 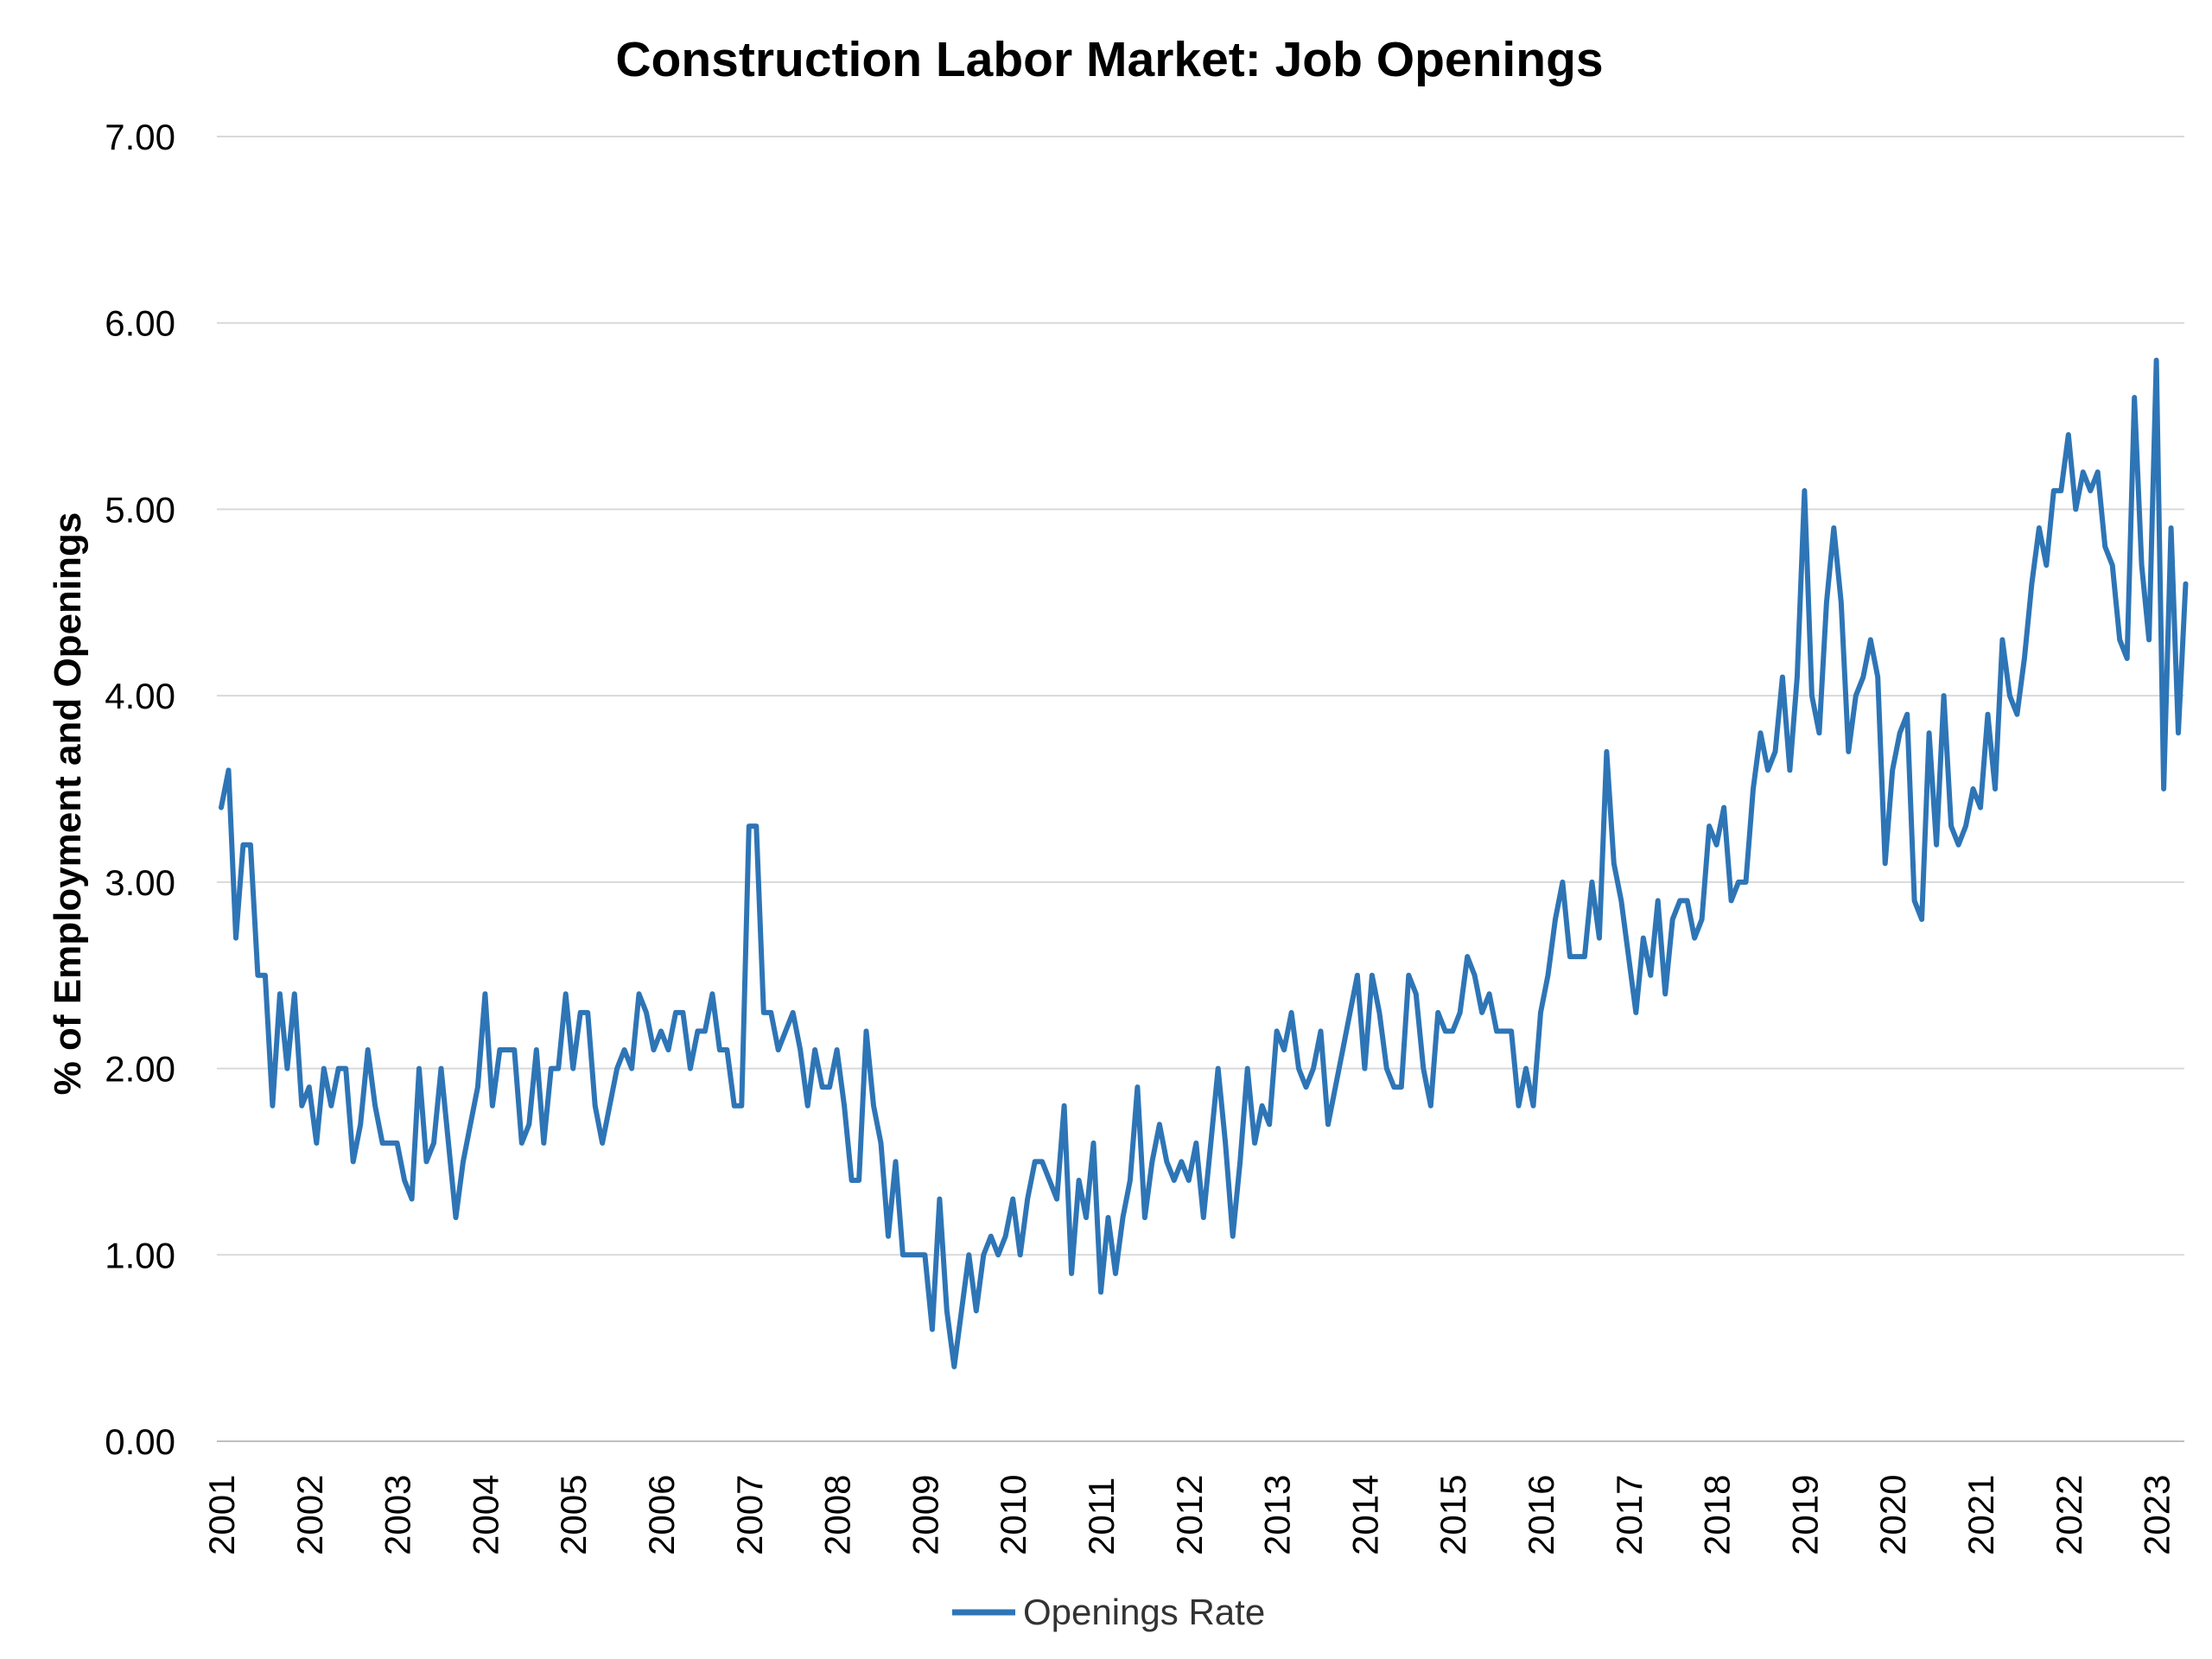 What do you see at coordinates (749, 1515) in the screenshot?
I see `x-tick-label: 2007` at bounding box center [749, 1515].